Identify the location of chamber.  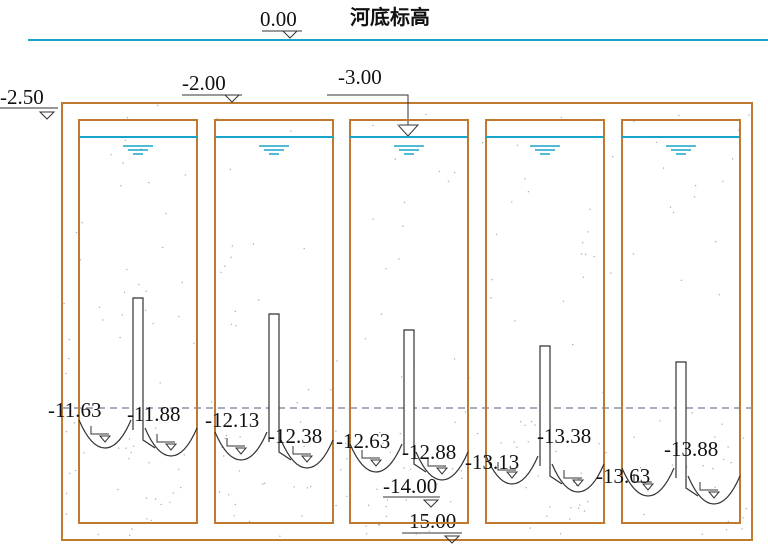
(409, 321).